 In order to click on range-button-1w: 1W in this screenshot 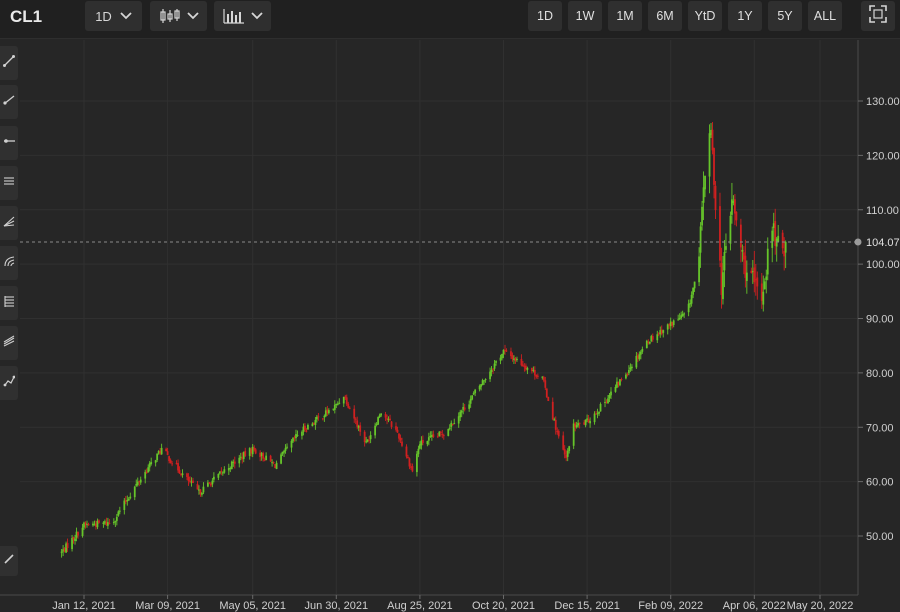, I will do `click(585, 16)`.